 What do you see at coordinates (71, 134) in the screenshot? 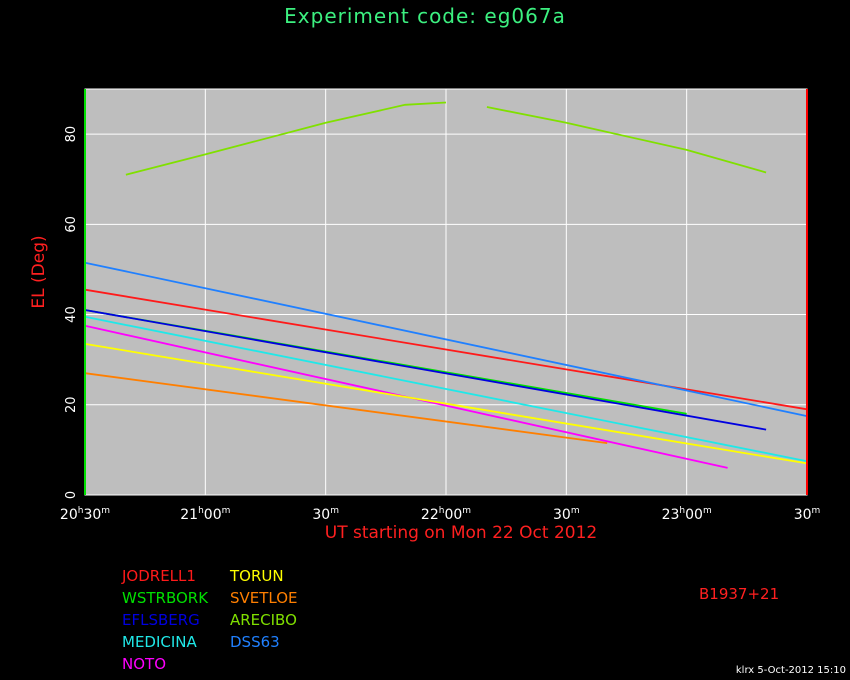
I see `y-tick-label: 80` at bounding box center [71, 134].